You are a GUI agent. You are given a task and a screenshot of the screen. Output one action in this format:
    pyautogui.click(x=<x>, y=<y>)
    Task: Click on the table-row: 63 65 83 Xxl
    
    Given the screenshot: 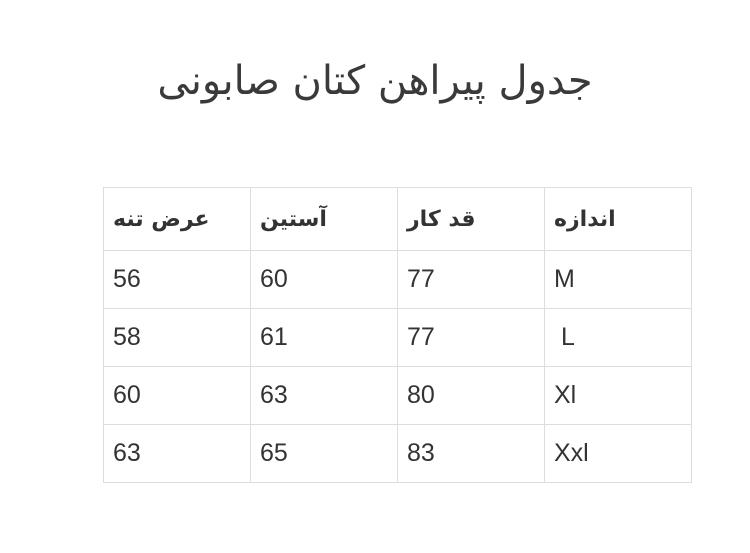 What is the action you would take?
    pyautogui.click(x=397, y=453)
    